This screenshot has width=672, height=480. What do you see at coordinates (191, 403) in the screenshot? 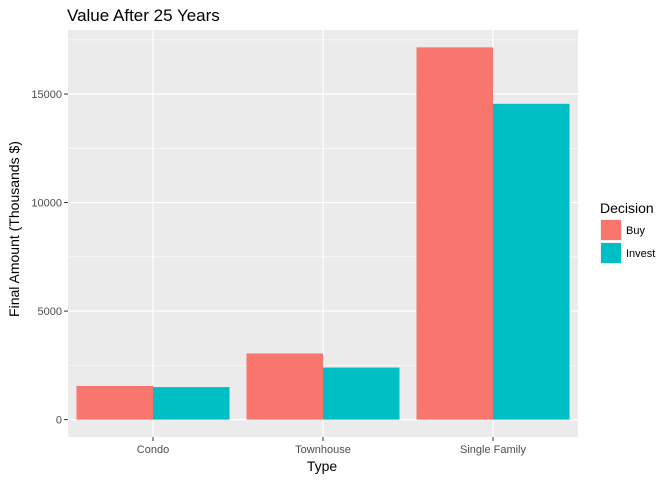
I see `bar-invest-condo` at bounding box center [191, 403].